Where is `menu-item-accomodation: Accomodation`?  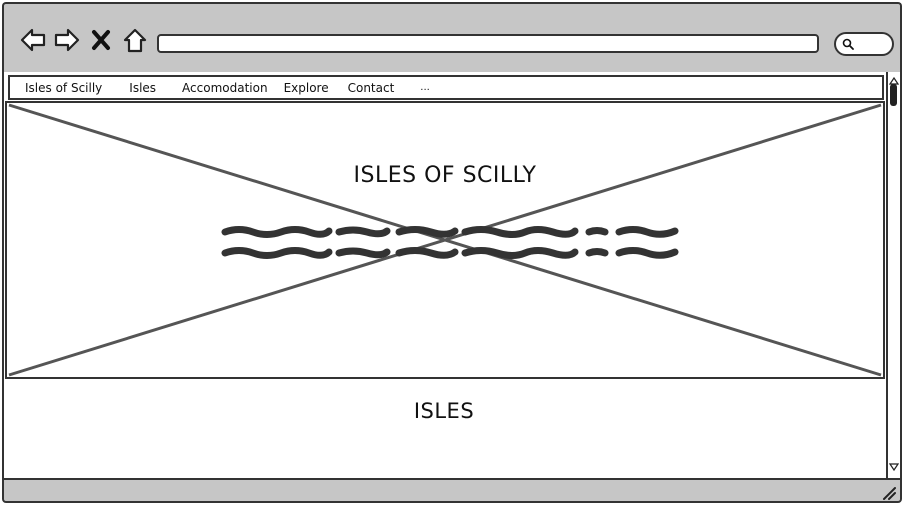
menu-item-accomodation: Accomodation is located at coordinates (225, 87).